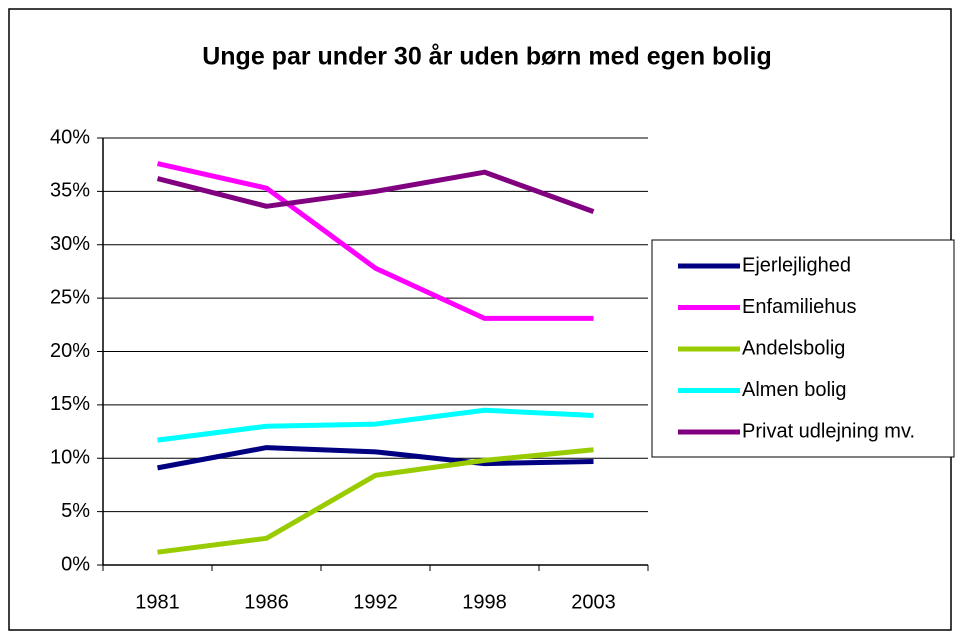 The image size is (960, 639). I want to click on y-tick-label: 30%, so click(70, 244).